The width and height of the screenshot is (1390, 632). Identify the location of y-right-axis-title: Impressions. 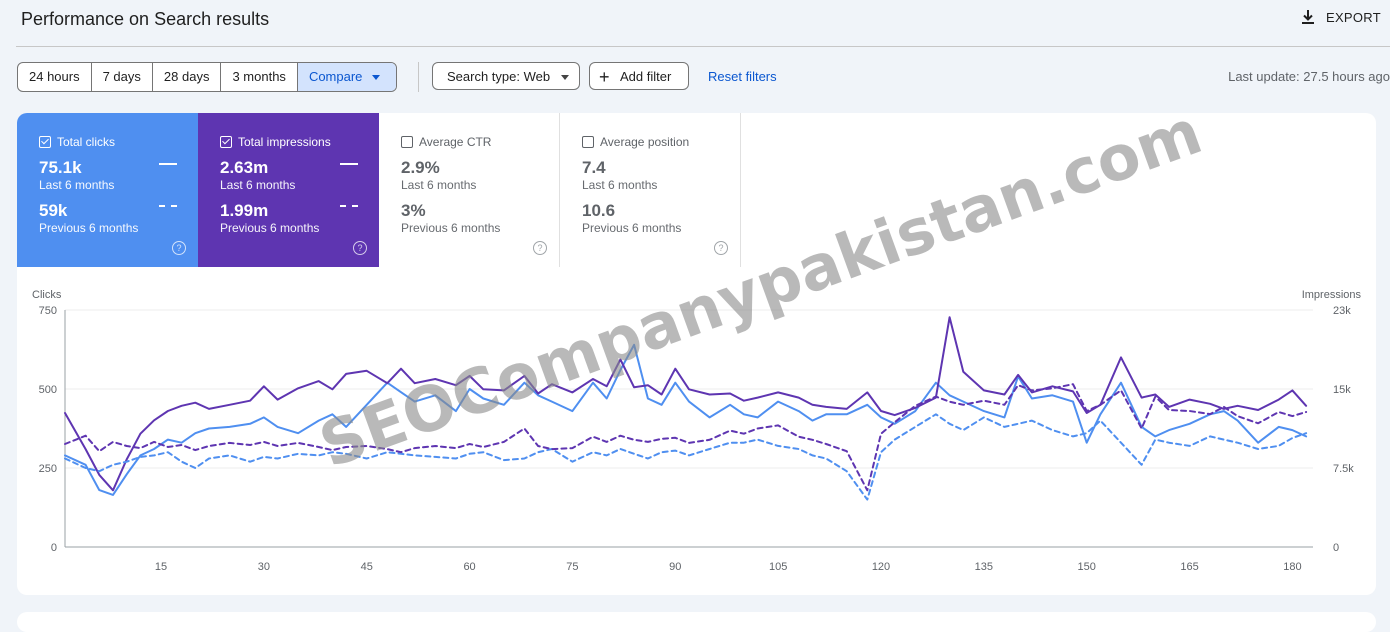
(1332, 295).